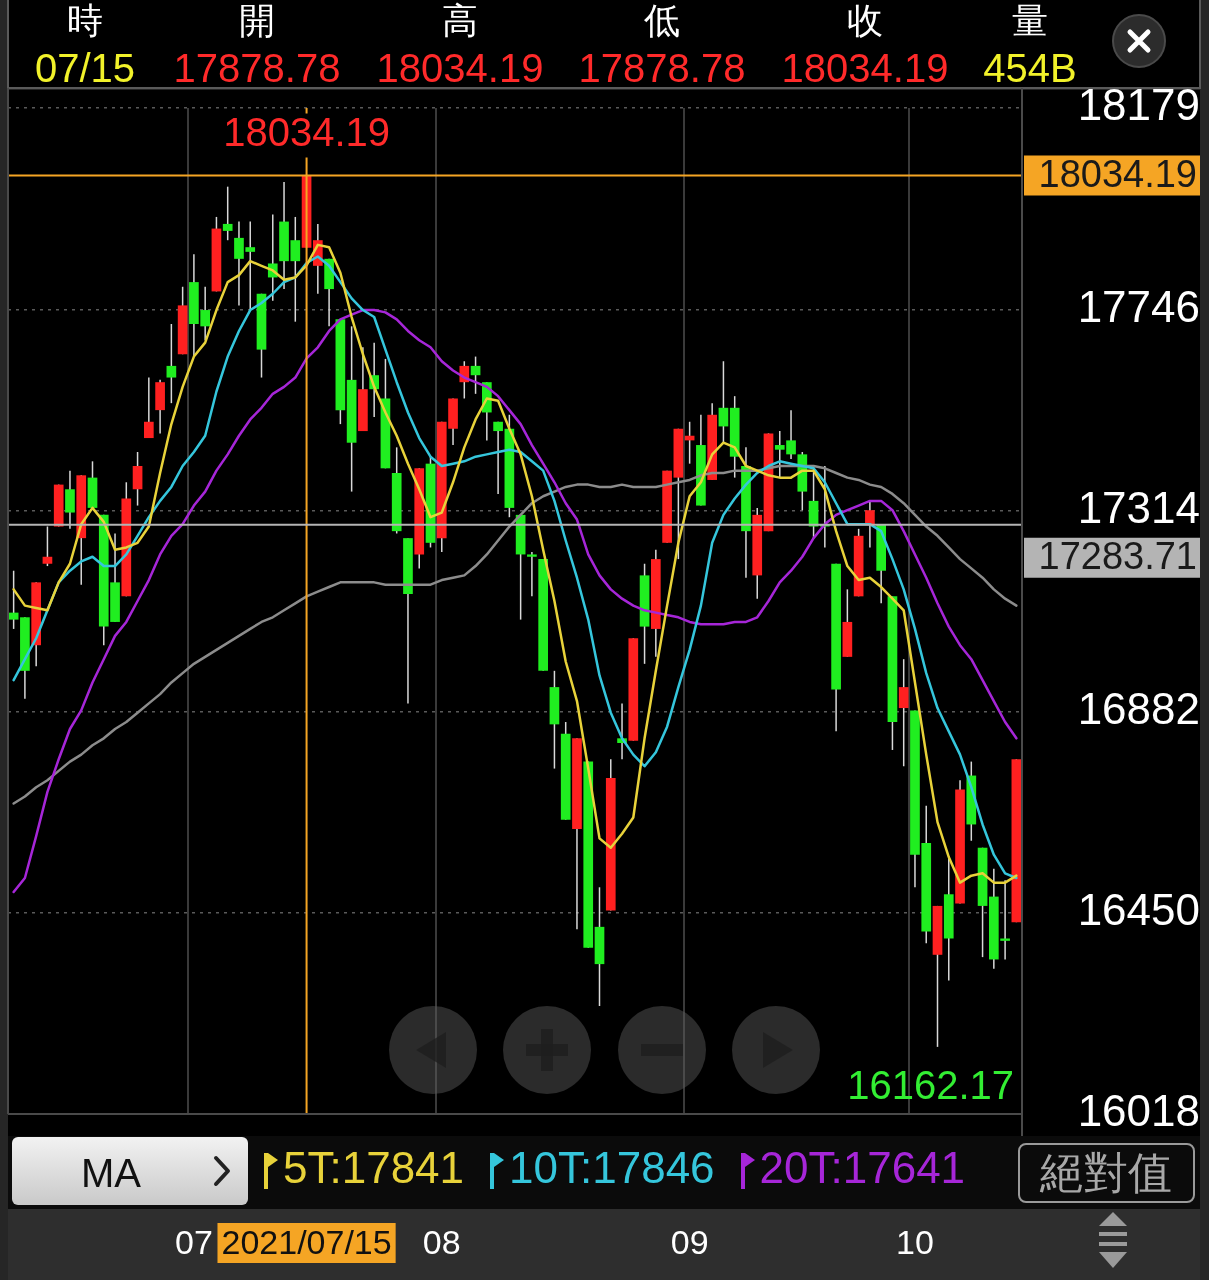 The height and width of the screenshot is (1280, 1209). Describe the element at coordinates (865, 20) in the screenshot. I see `text: 收` at that location.